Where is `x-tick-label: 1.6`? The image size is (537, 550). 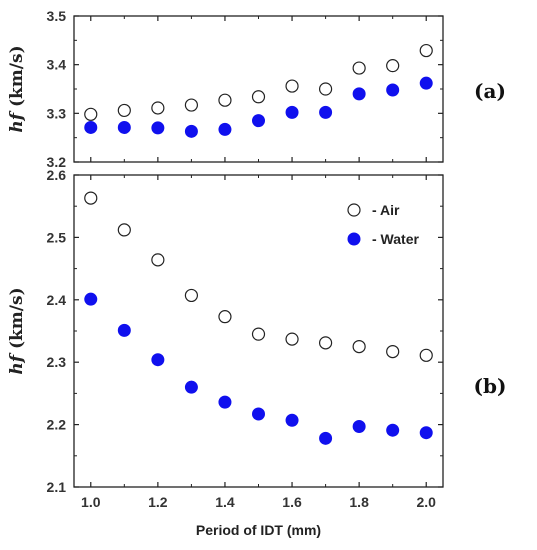
x-tick-label: 1.6 is located at coordinates (292, 502).